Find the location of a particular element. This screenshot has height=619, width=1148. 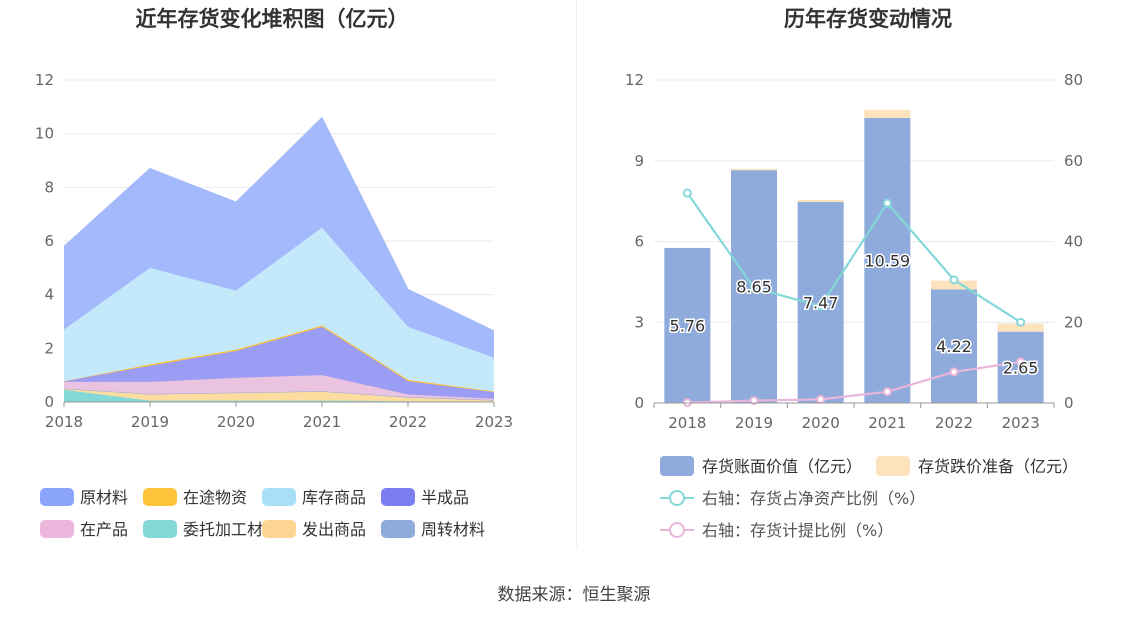

right-x-tick-label: 2019 is located at coordinates (754, 423).